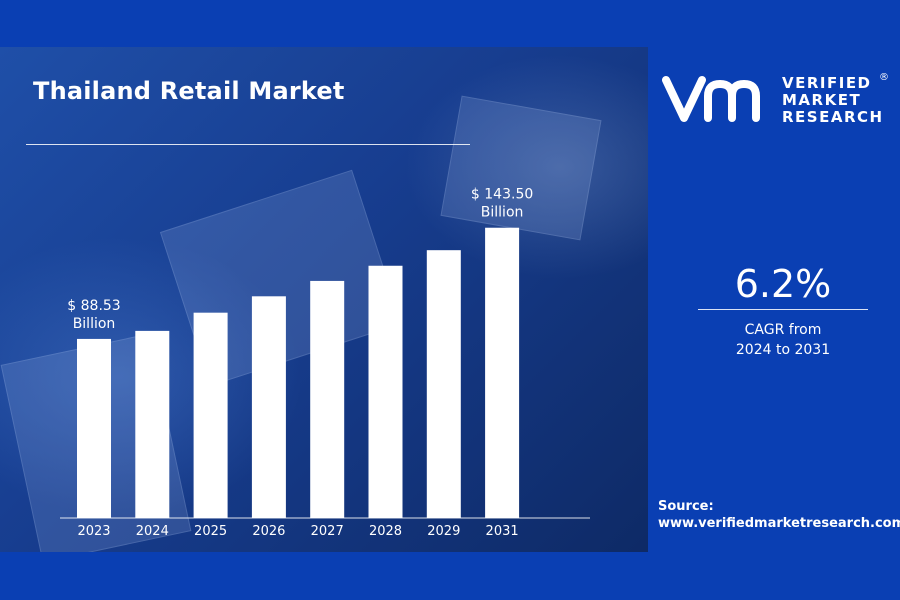 This screenshot has width=900, height=600. Describe the element at coordinates (210, 531) in the screenshot. I see `x-tick-label: 2025` at that location.